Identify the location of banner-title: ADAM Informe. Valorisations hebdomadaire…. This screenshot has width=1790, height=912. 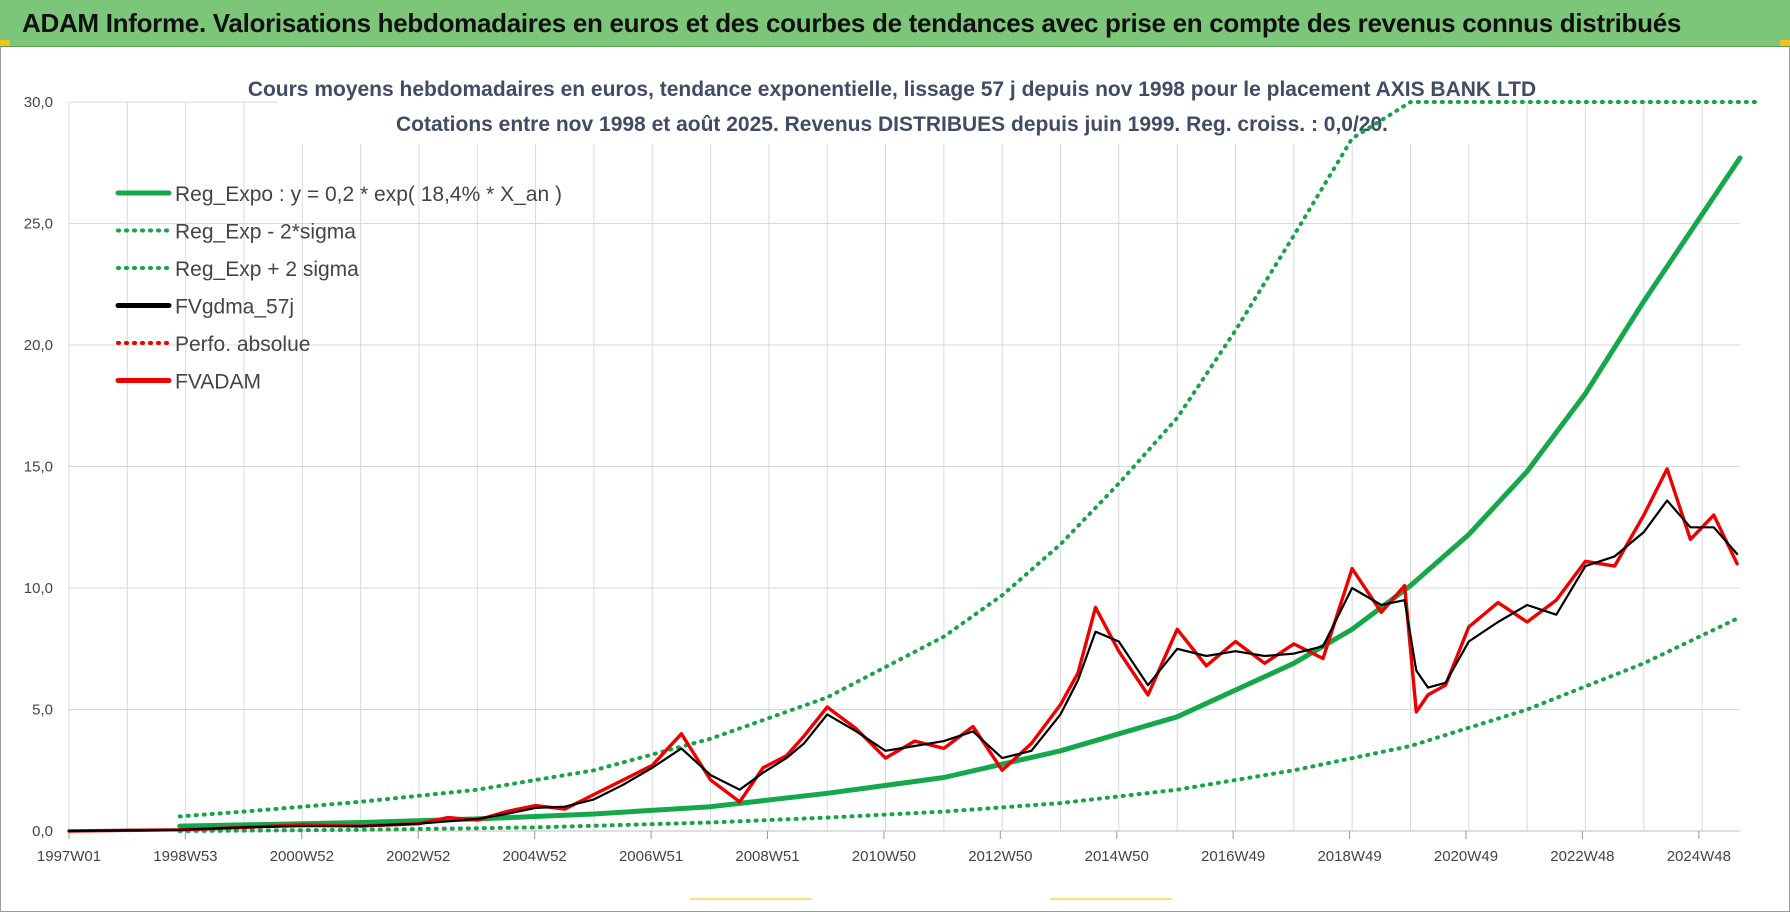
(852, 23).